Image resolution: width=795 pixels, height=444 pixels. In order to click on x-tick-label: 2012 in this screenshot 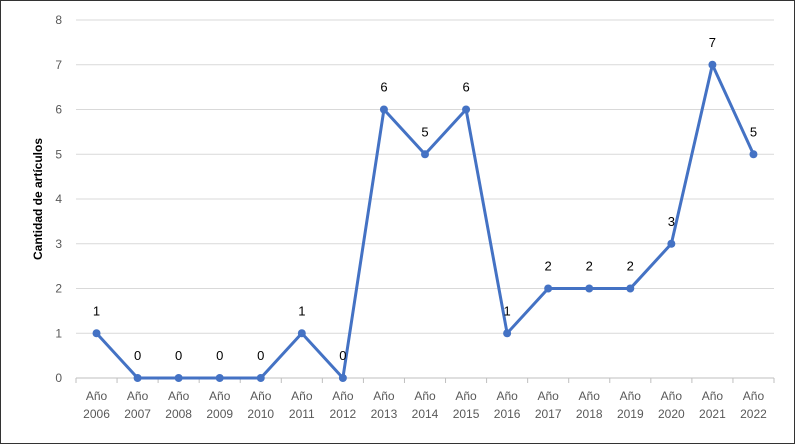, I will do `click(343, 414)`.